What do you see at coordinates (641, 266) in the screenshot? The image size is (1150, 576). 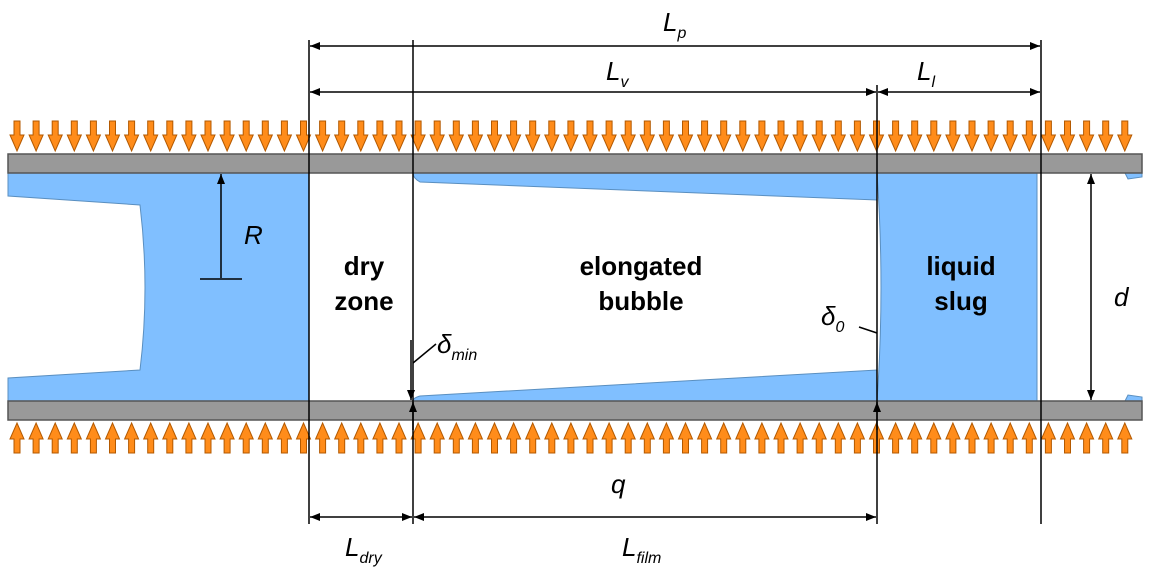 I see `zone-bubble-line1: elongated` at bounding box center [641, 266].